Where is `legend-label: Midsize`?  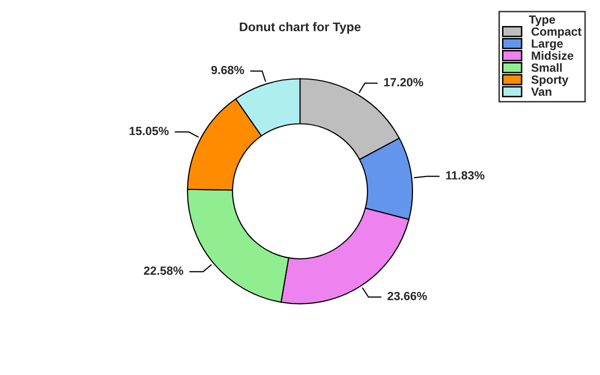
legend-label: Midsize is located at coordinates (553, 55).